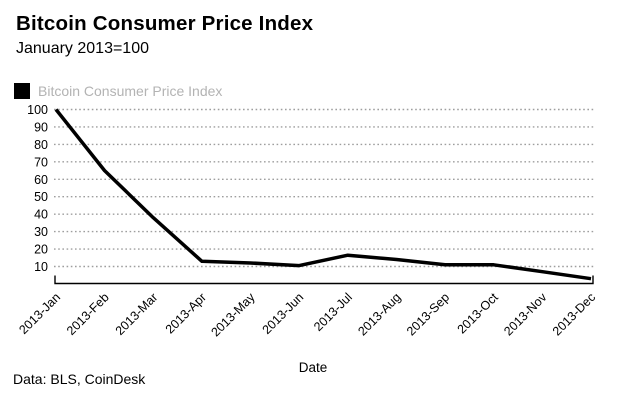  What do you see at coordinates (525, 314) in the screenshot?
I see `x-tick-label: 2013-Nov` at bounding box center [525, 314].